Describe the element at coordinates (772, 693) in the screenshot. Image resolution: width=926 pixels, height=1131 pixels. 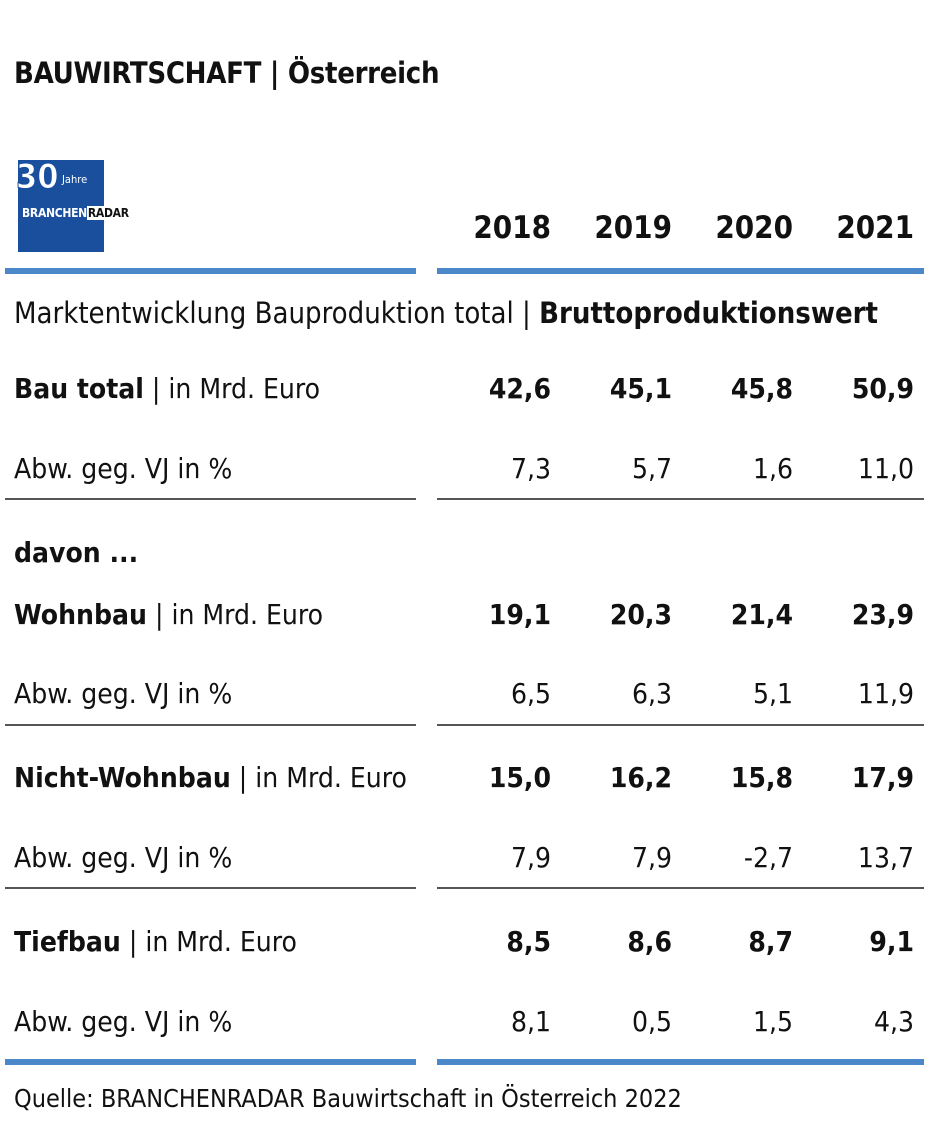
I see `cell-value: 5,1` at that location.